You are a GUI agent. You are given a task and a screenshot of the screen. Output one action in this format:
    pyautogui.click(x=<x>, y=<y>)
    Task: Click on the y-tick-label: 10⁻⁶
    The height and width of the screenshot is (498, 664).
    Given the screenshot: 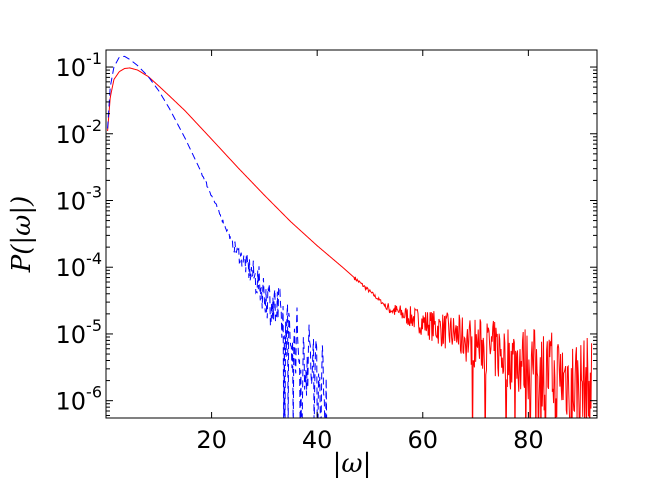 What is the action you would take?
    pyautogui.click(x=79, y=399)
    